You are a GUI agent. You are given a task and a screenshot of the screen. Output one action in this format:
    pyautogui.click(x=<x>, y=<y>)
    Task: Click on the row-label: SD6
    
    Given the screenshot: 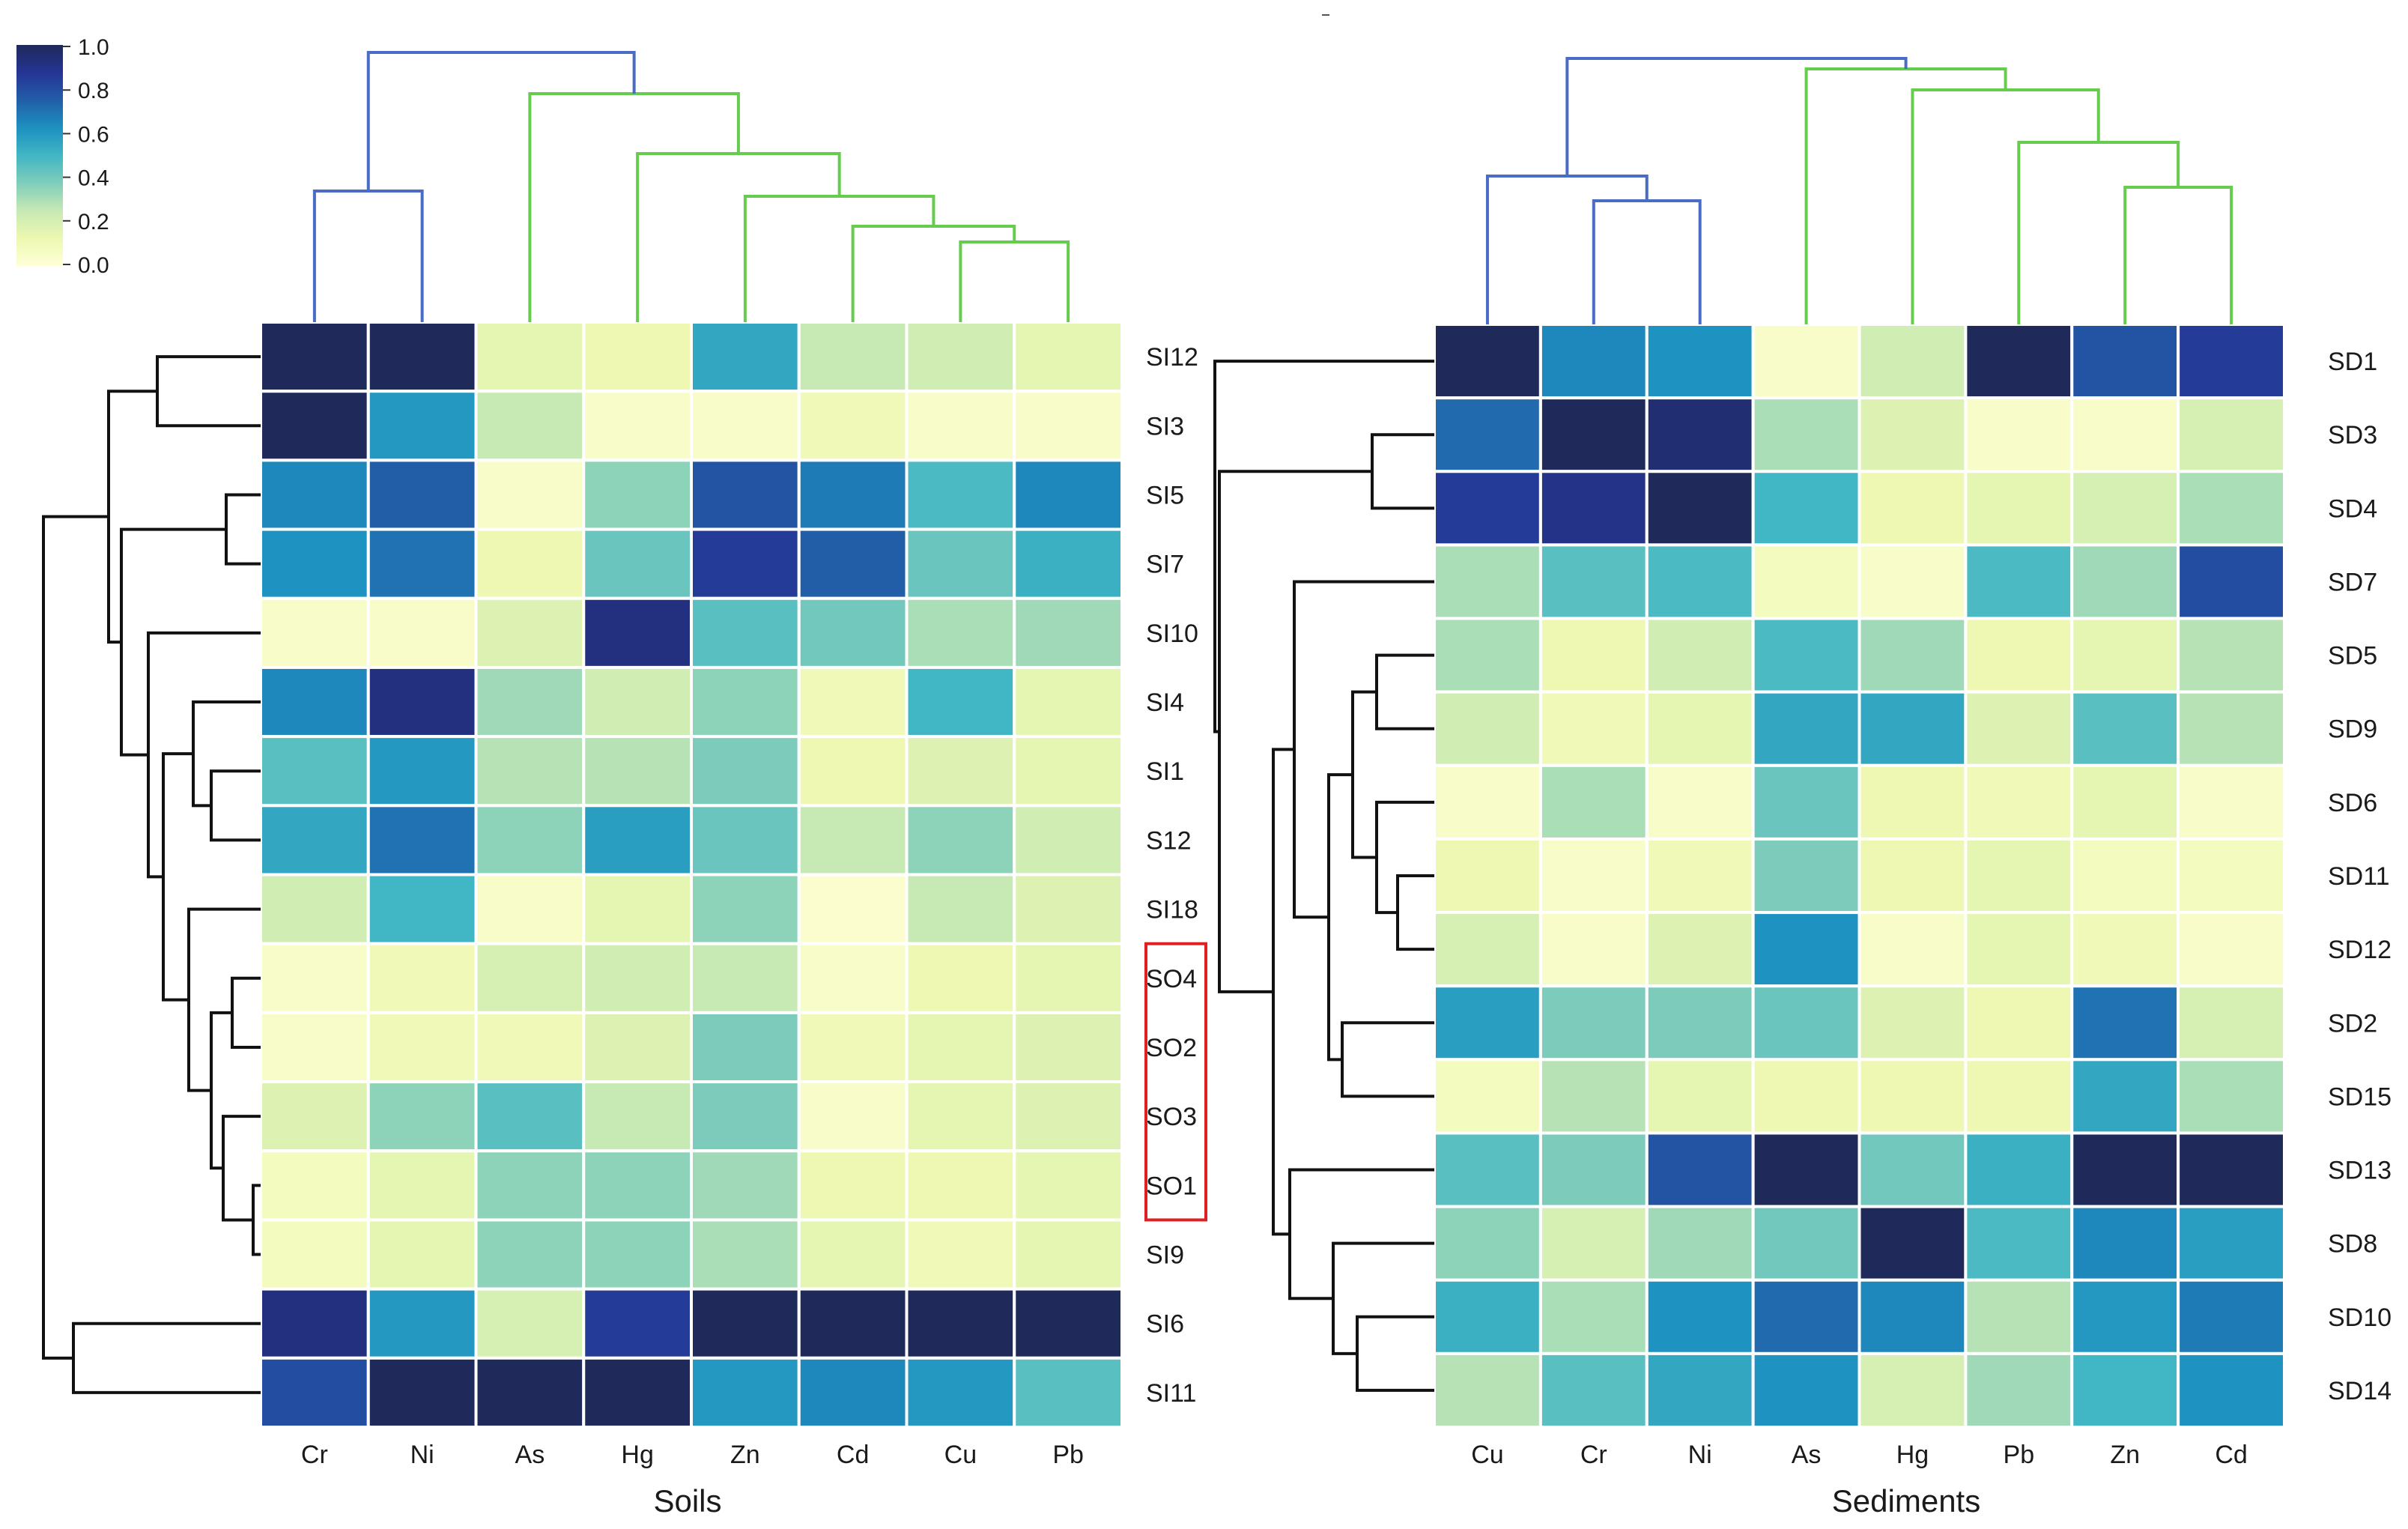 What is the action you would take?
    pyautogui.click(x=2352, y=803)
    